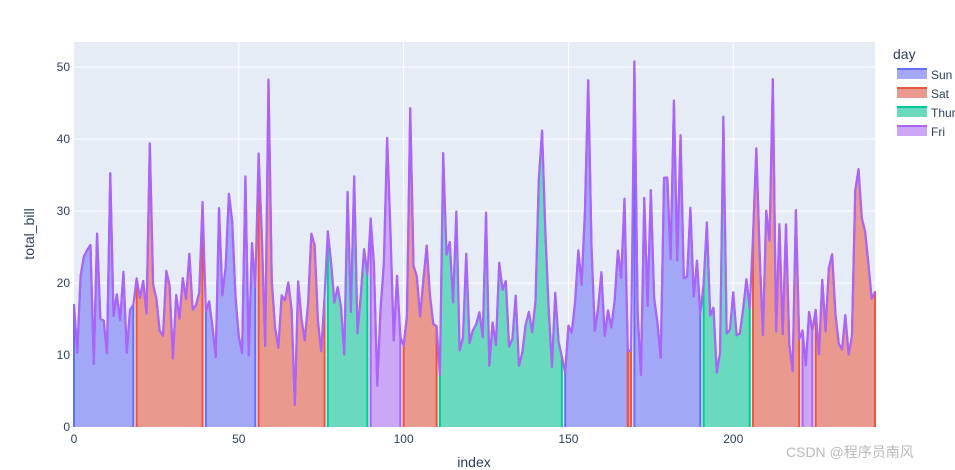 The image size is (955, 470). Describe the element at coordinates (938, 132) in the screenshot. I see `legend-label: Fri` at that location.